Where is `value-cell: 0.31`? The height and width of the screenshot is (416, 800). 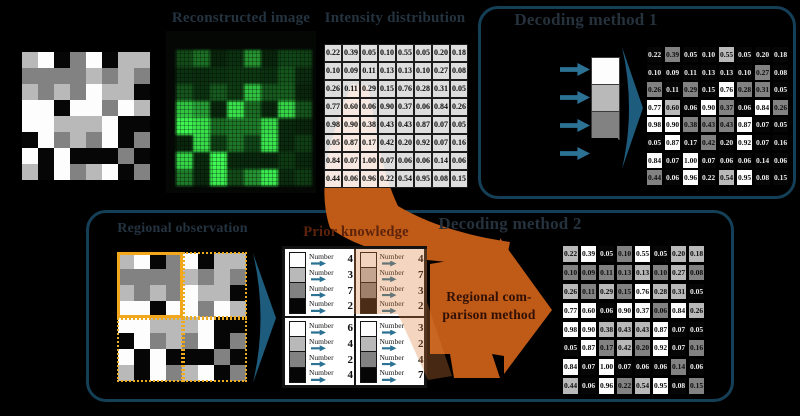
value-cell: 0.31 is located at coordinates (678, 291).